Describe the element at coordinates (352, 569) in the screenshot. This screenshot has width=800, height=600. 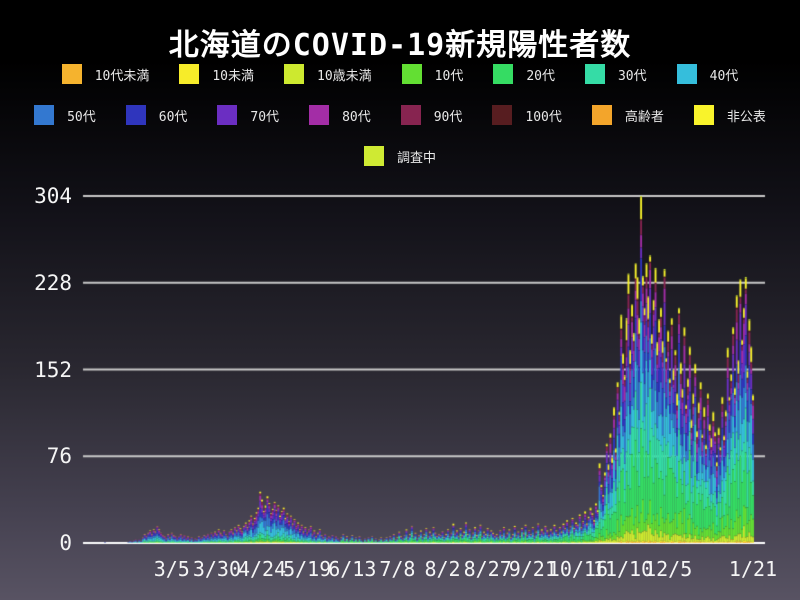
I see `x-tick-label: 6/13` at that location.